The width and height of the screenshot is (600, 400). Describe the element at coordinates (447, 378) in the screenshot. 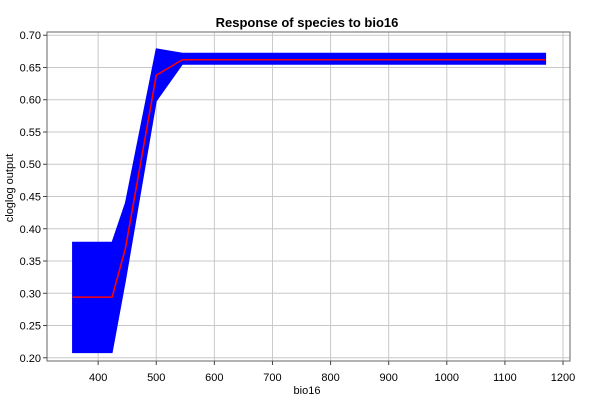

I see `x-tick-label: 1000` at that location.